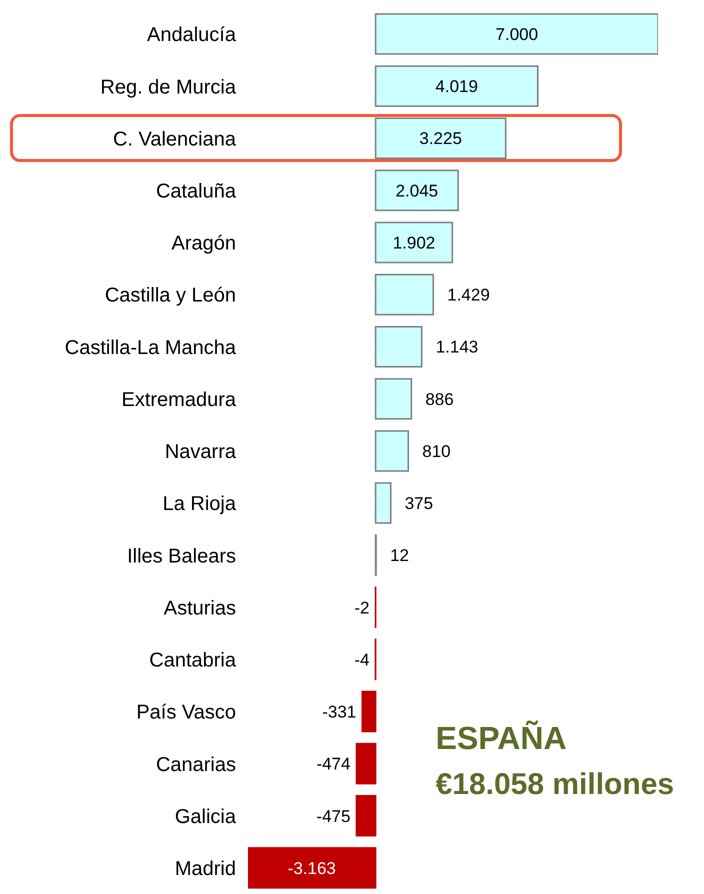 The height and width of the screenshot is (894, 704). I want to click on y-tick-label: Canarias, so click(196, 765).